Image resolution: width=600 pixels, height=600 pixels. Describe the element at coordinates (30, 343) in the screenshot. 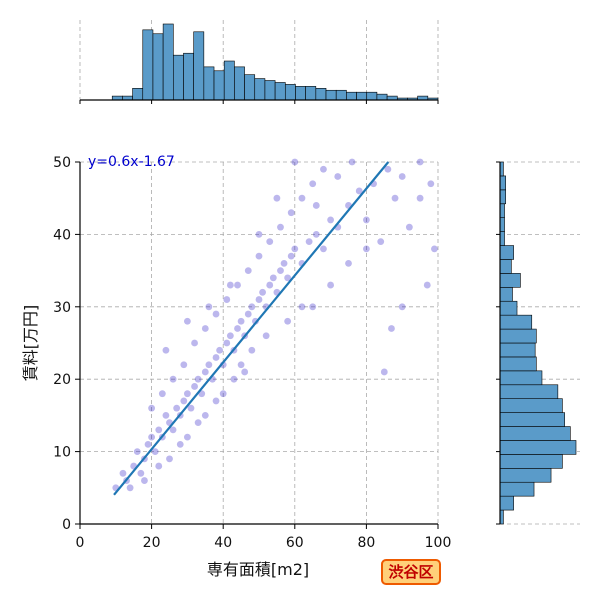

I see `y-axis-label: 賃料[万円]` at that location.